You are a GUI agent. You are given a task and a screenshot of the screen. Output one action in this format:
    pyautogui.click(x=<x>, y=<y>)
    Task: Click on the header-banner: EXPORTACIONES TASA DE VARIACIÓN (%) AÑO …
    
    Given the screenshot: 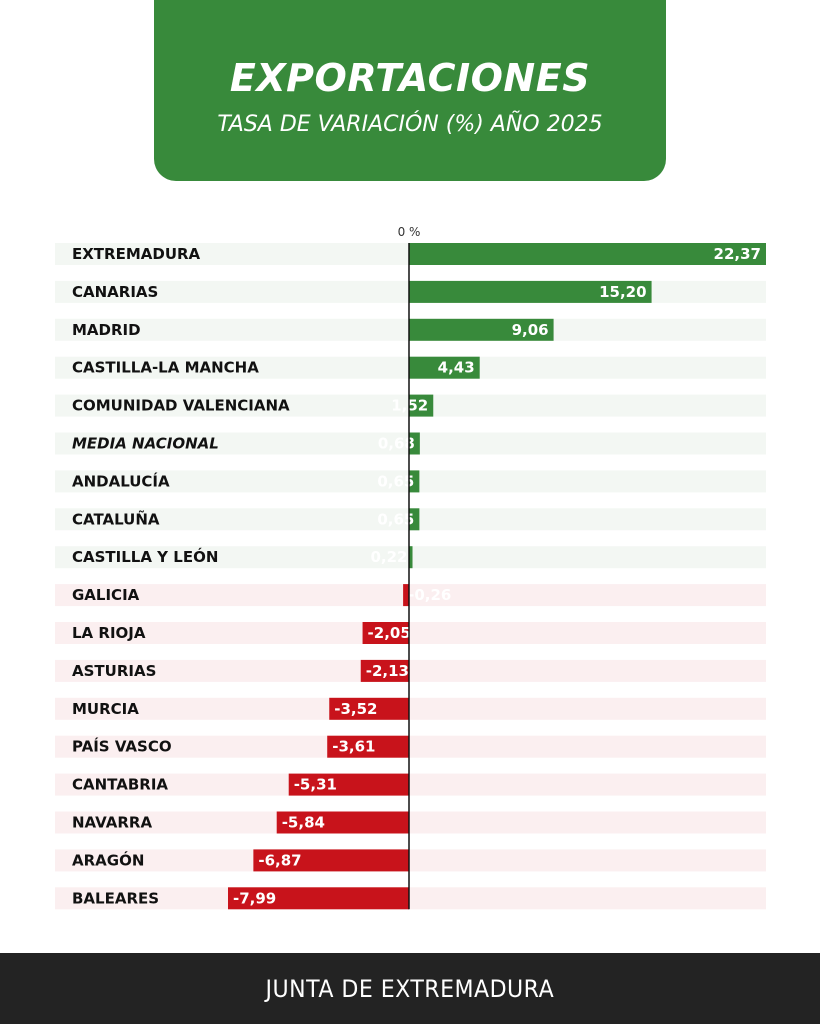 What is the action you would take?
    pyautogui.click(x=410, y=90)
    